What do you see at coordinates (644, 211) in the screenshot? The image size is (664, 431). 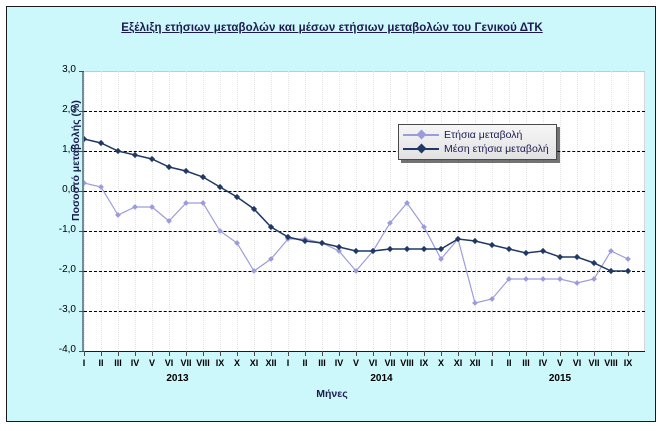 I see `plot-right-edge` at bounding box center [644, 211].